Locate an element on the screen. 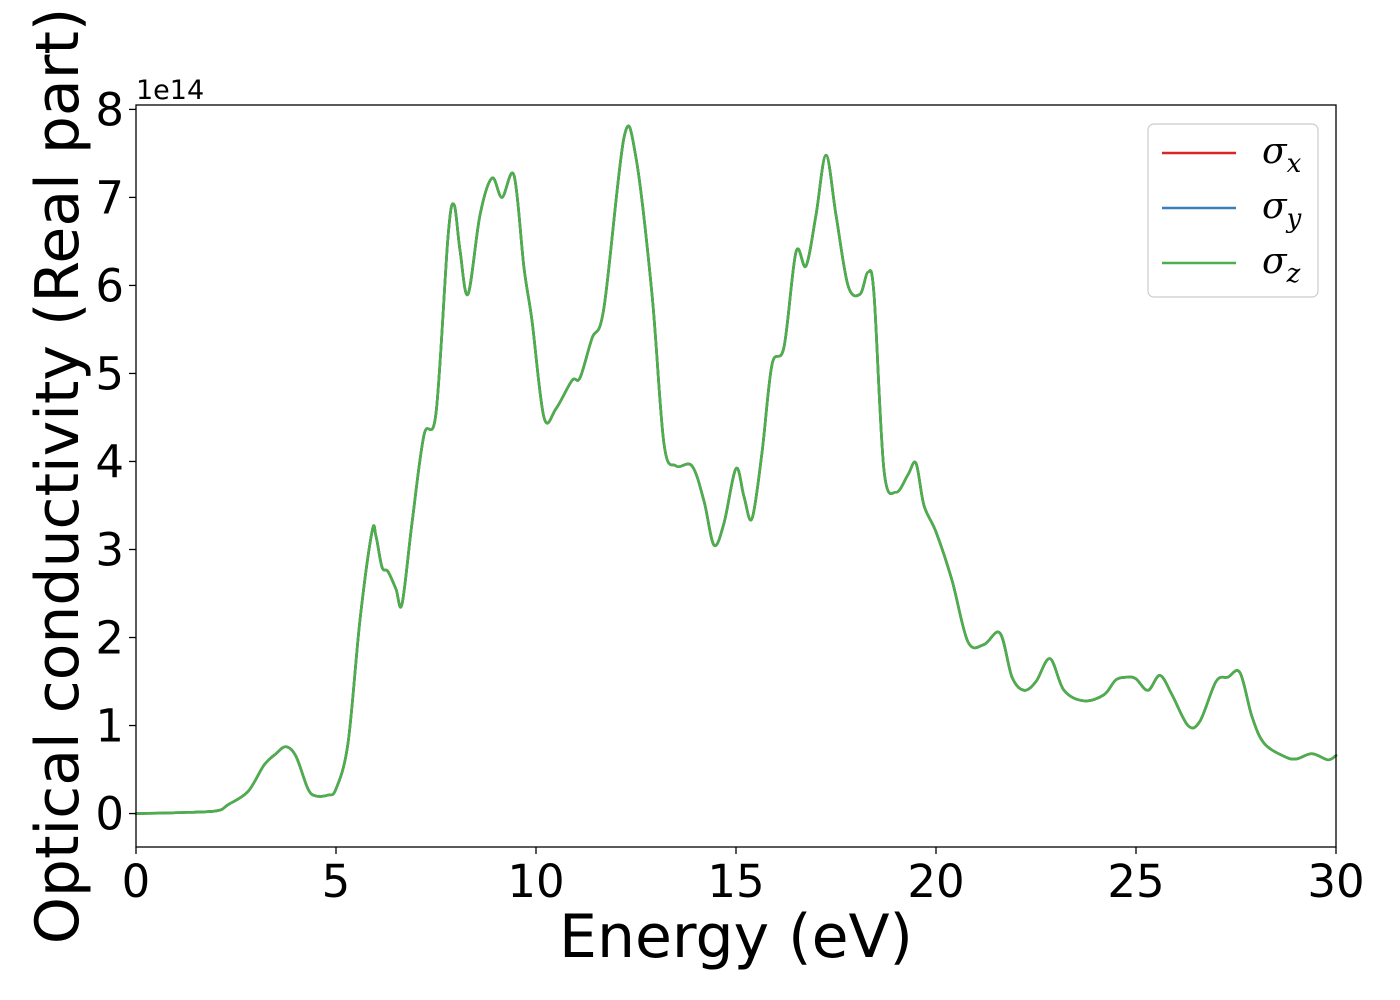 The image size is (1400, 1000). y-axis-ticks: 0 1 2 3 4 5 6 7 8 is located at coordinates (115, 462).